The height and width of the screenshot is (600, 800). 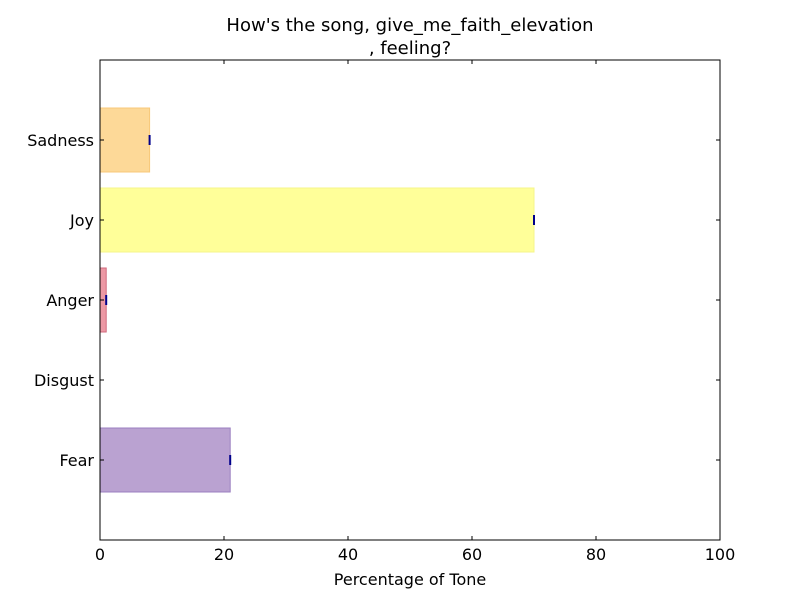 What do you see at coordinates (348, 554) in the screenshot?
I see `x-tick-label-40: 40` at bounding box center [348, 554].